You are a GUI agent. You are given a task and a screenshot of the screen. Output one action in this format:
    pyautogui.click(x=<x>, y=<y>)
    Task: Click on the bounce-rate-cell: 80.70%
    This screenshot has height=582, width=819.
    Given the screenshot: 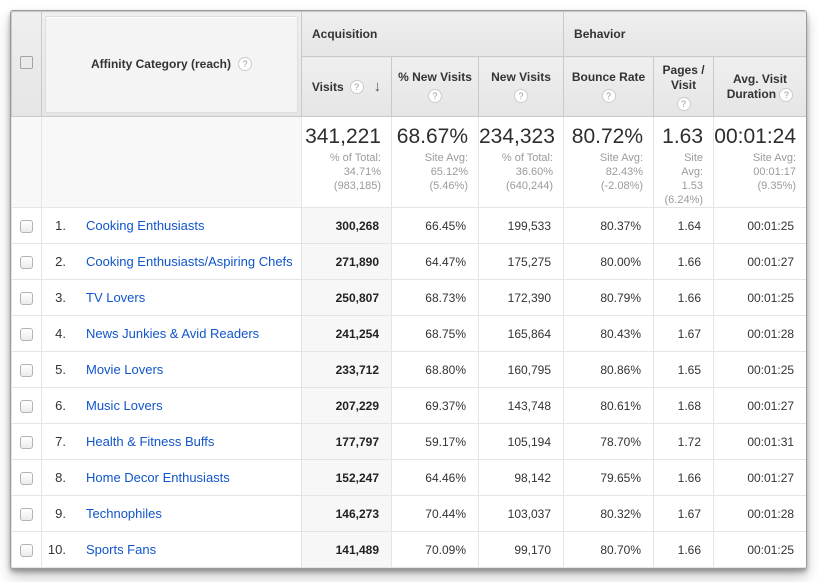 What is the action you would take?
    pyautogui.click(x=609, y=549)
    